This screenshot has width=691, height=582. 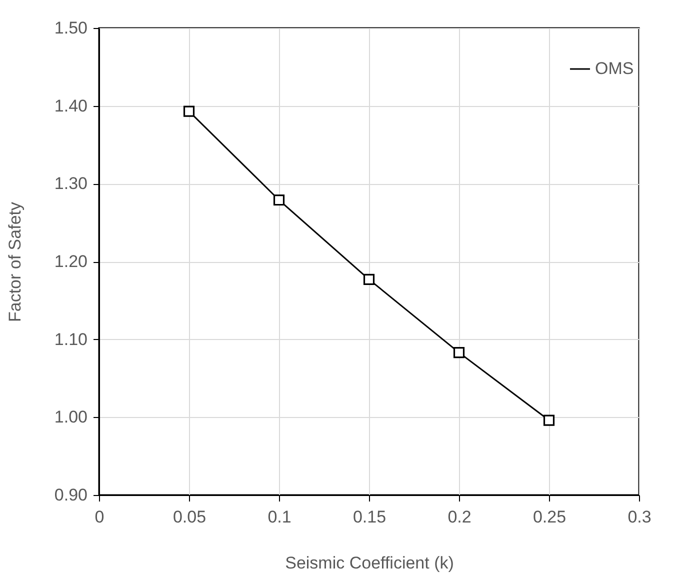 I want to click on legend-label: OMS, so click(x=614, y=68).